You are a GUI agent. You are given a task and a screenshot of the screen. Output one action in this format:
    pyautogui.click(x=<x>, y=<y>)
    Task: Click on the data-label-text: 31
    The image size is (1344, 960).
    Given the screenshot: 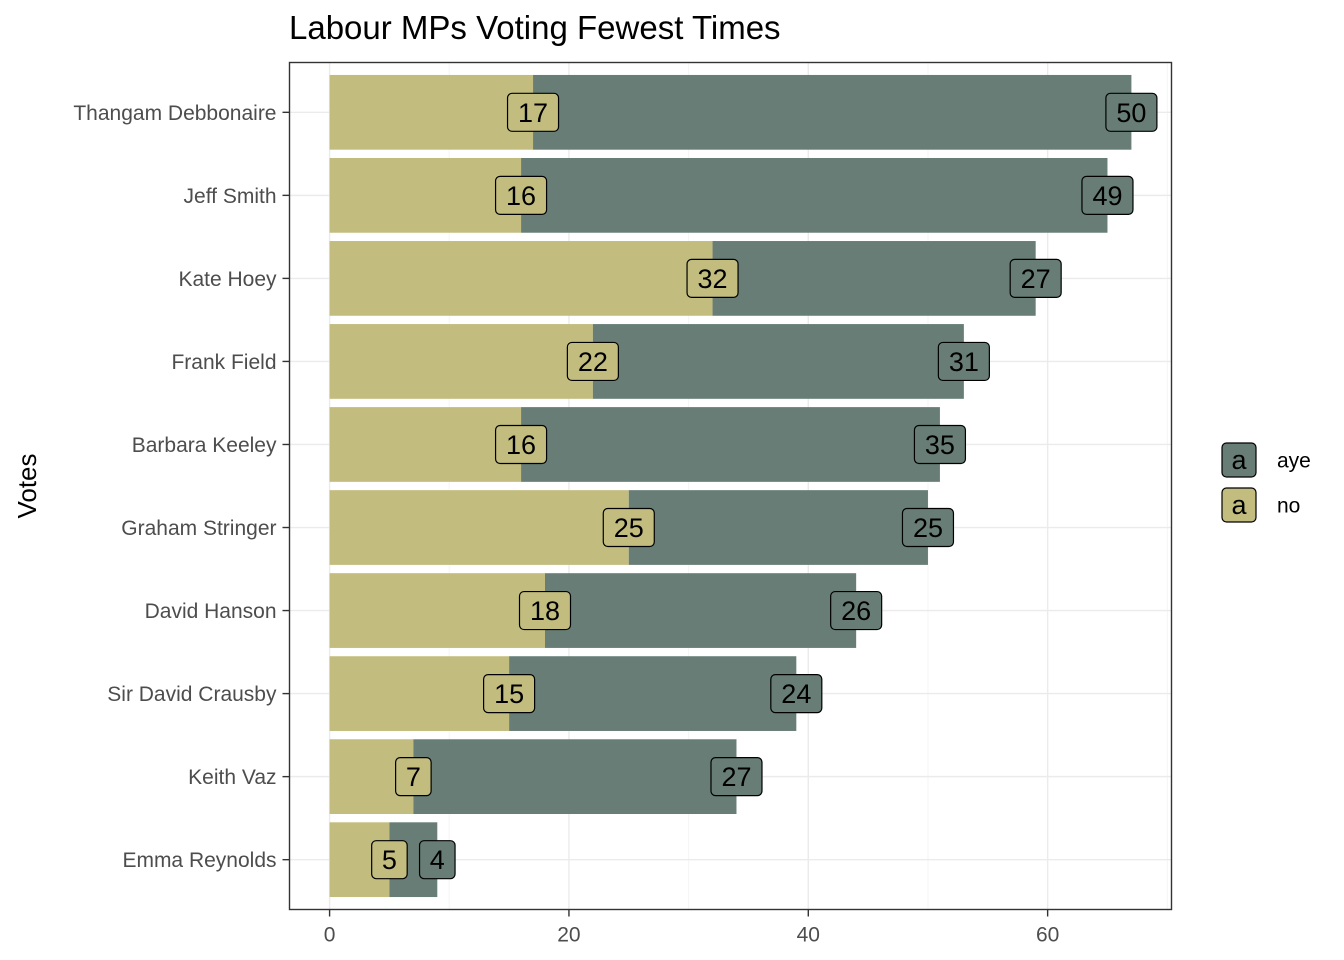 What is the action you would take?
    pyautogui.click(x=964, y=362)
    